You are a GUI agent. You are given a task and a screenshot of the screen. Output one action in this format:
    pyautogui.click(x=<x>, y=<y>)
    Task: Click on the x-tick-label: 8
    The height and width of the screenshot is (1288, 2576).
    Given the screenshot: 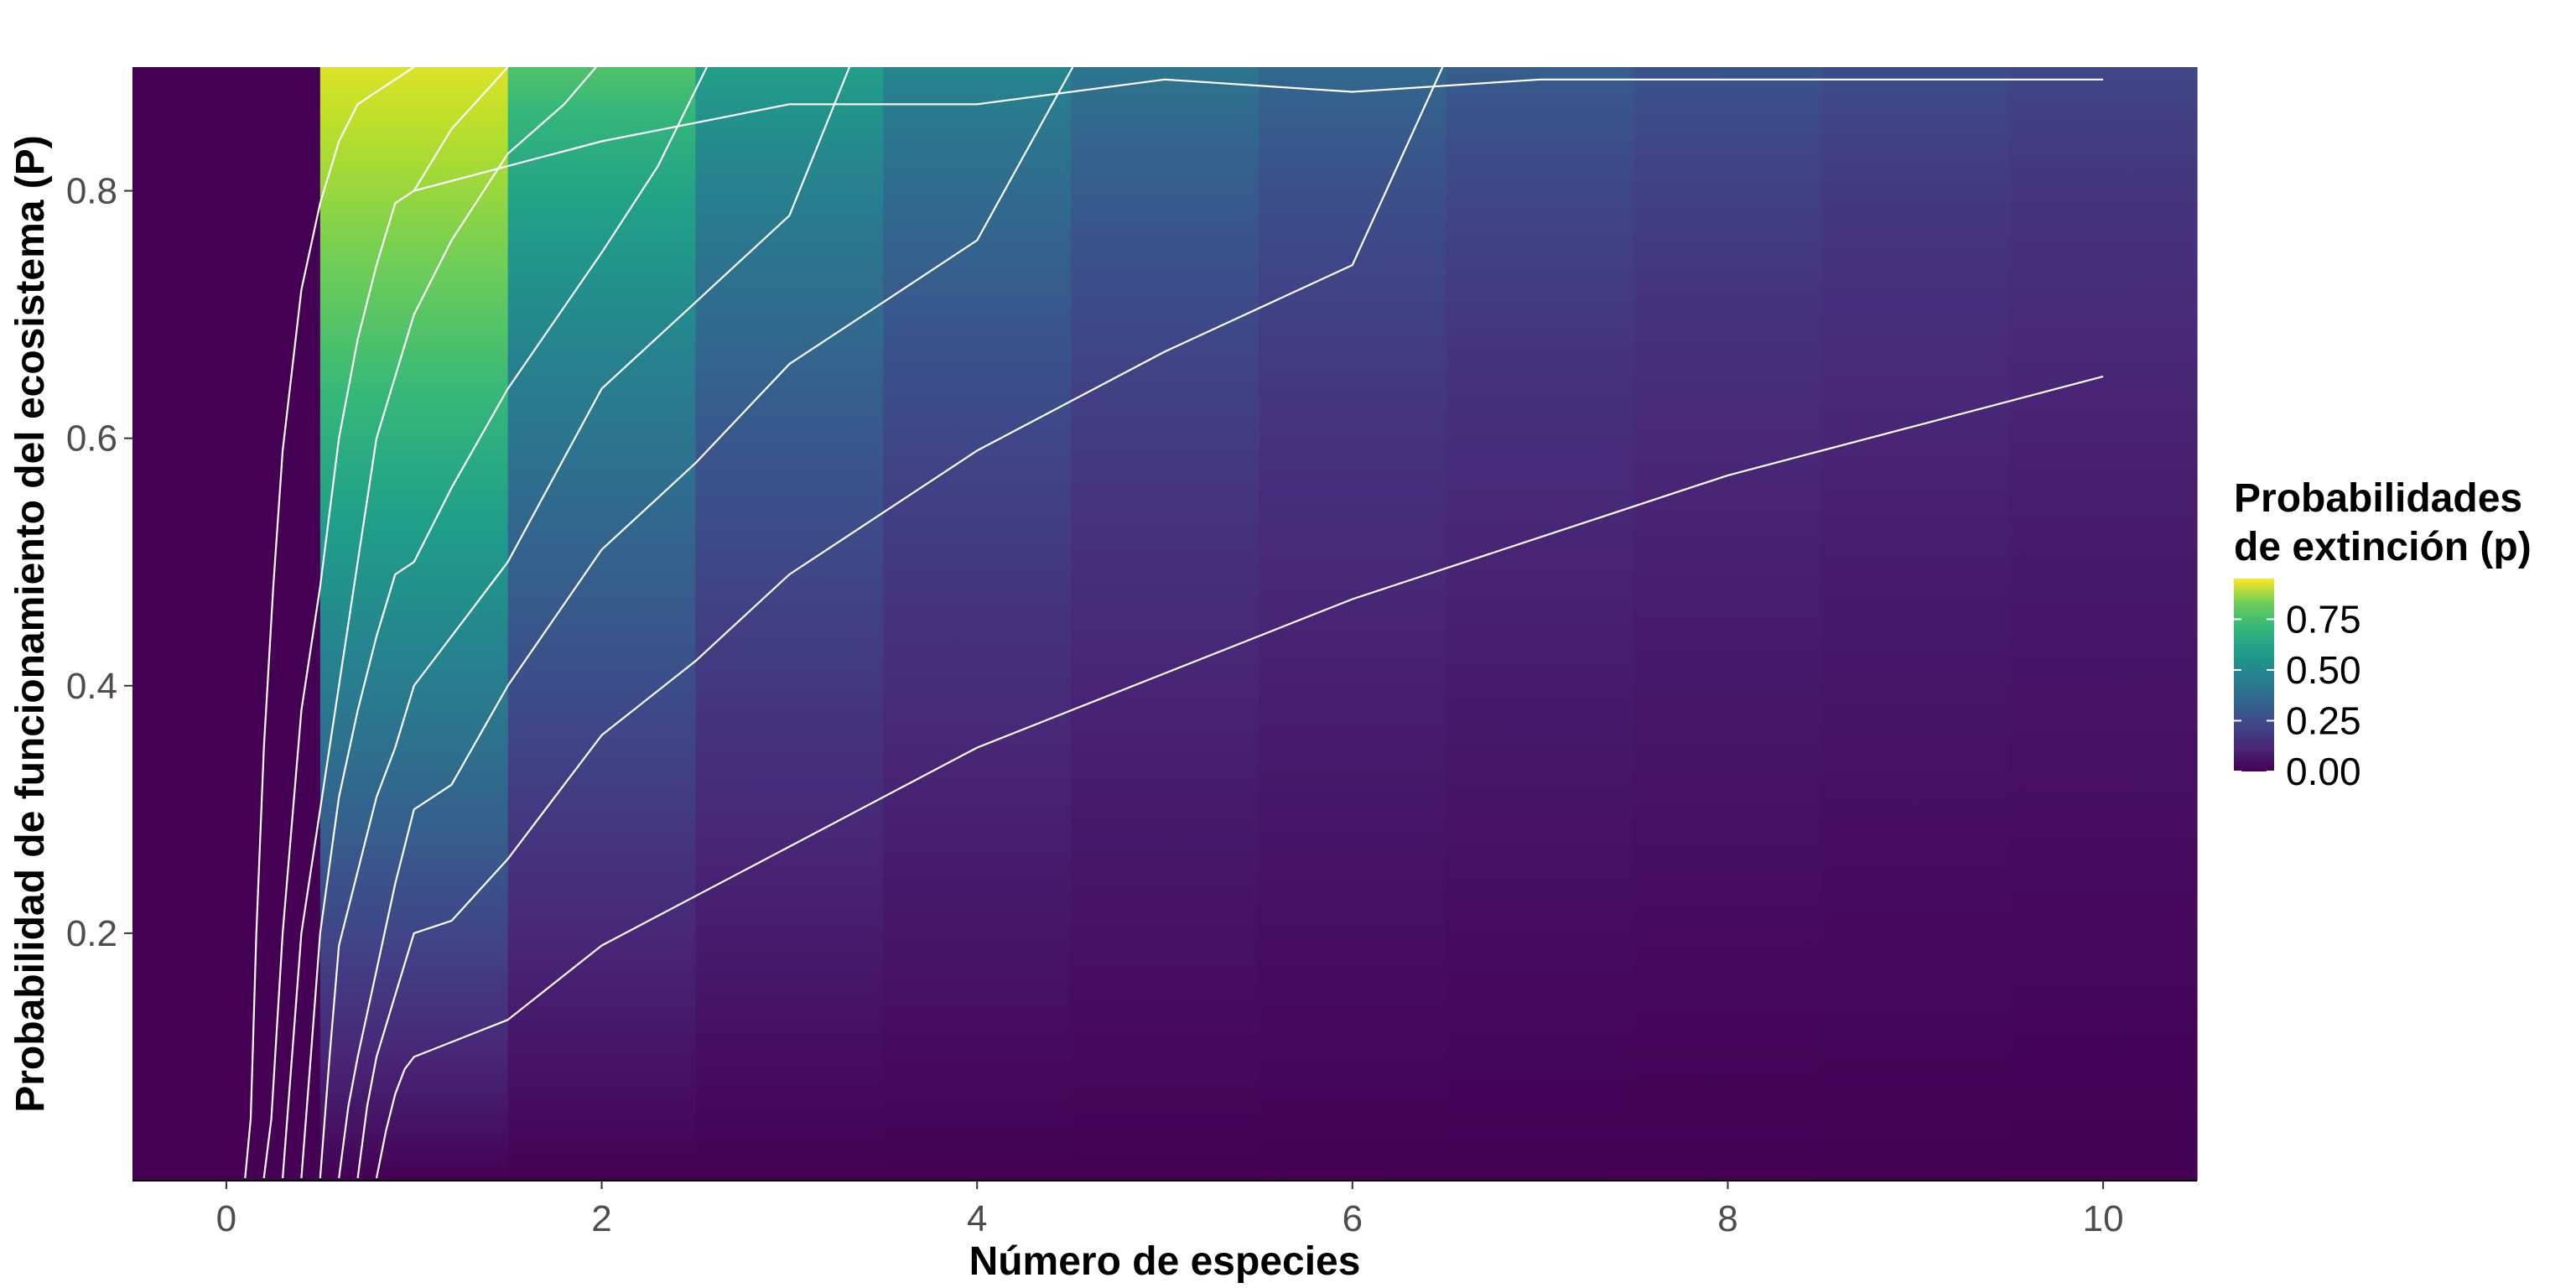 What is the action you would take?
    pyautogui.click(x=1727, y=1218)
    